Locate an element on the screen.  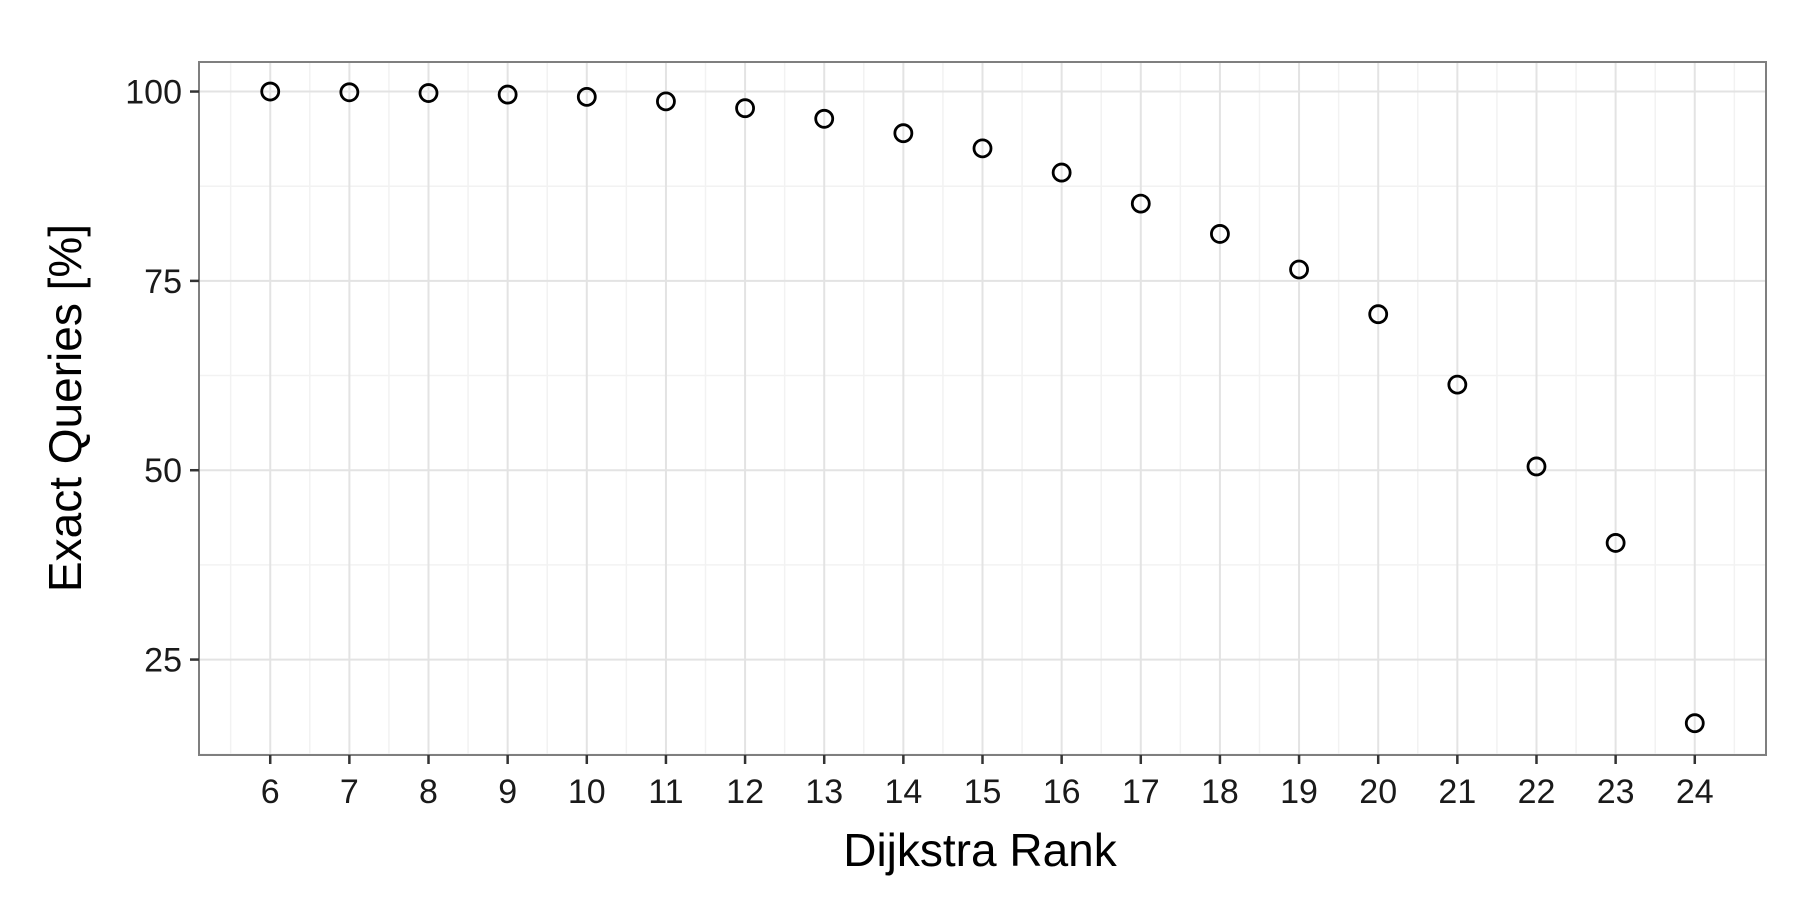
y-tick-label: 100 is located at coordinates (153, 93).